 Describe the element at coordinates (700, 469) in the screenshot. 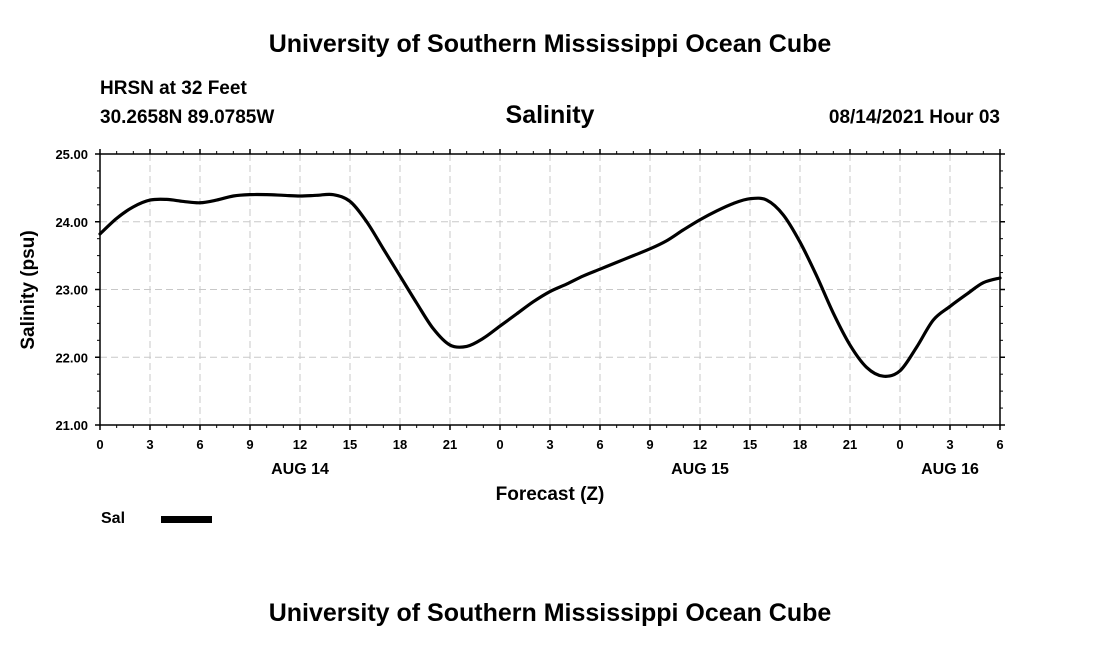

I see `date-label: AUG 15` at that location.